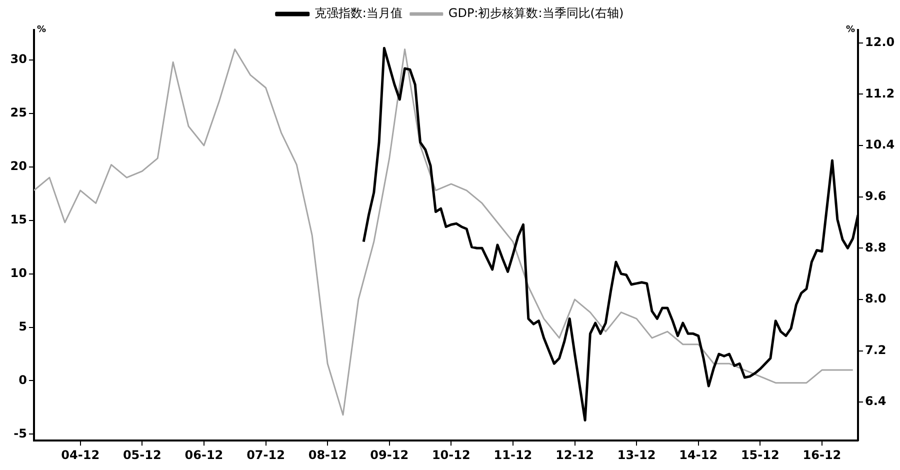  I want to click on y-axis-title: %, so click(41, 29).